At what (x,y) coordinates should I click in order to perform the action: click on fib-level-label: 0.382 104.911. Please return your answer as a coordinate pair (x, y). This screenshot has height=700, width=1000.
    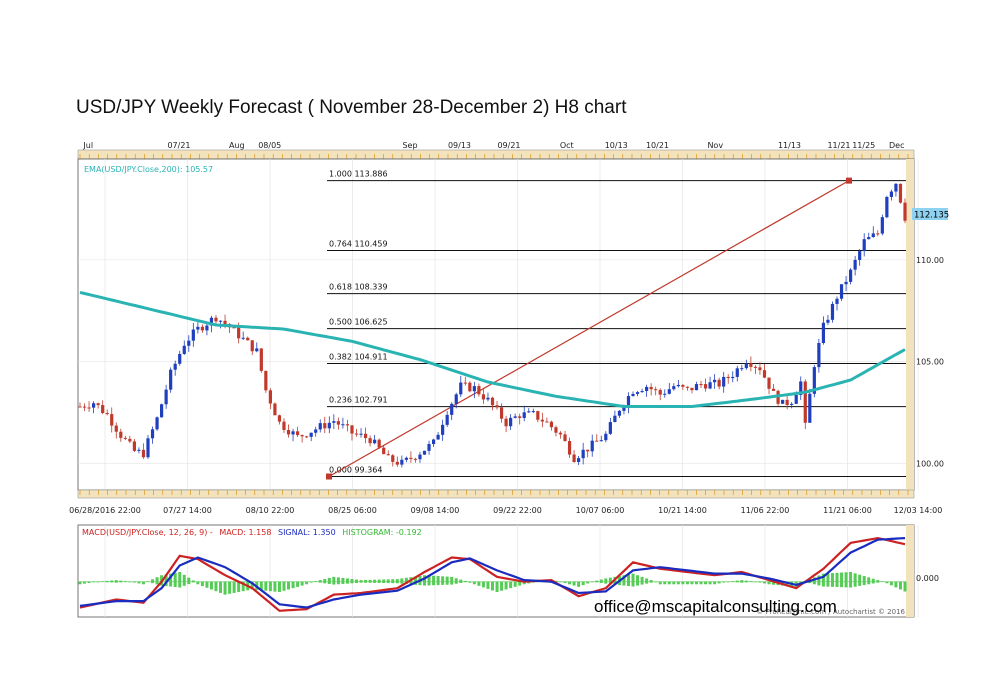
    Looking at the image, I should click on (358, 356).